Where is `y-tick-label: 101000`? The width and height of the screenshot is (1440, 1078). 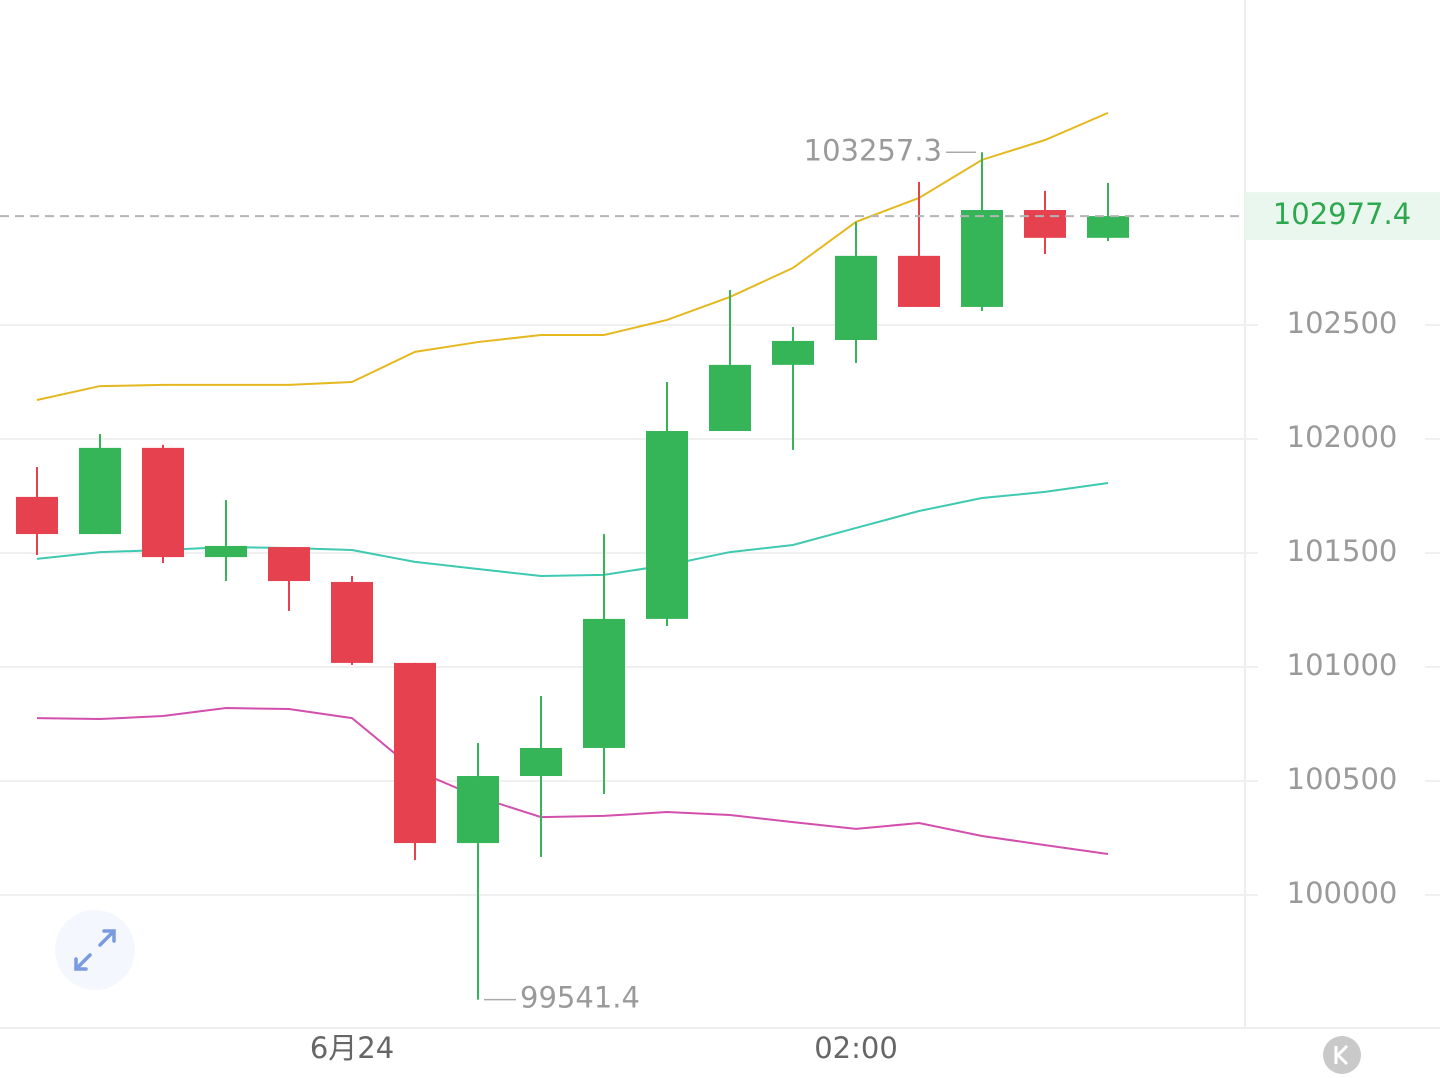
y-tick-label: 101000 is located at coordinates (1342, 665).